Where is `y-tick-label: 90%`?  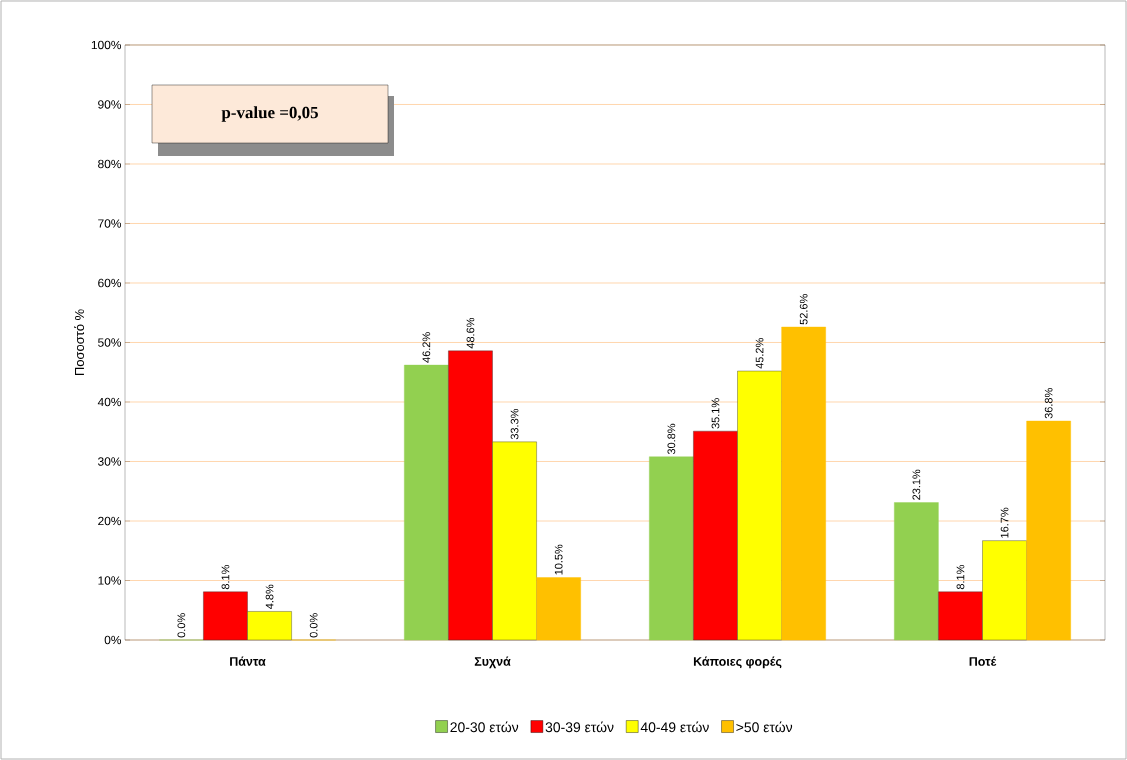 y-tick-label: 90% is located at coordinates (110, 104).